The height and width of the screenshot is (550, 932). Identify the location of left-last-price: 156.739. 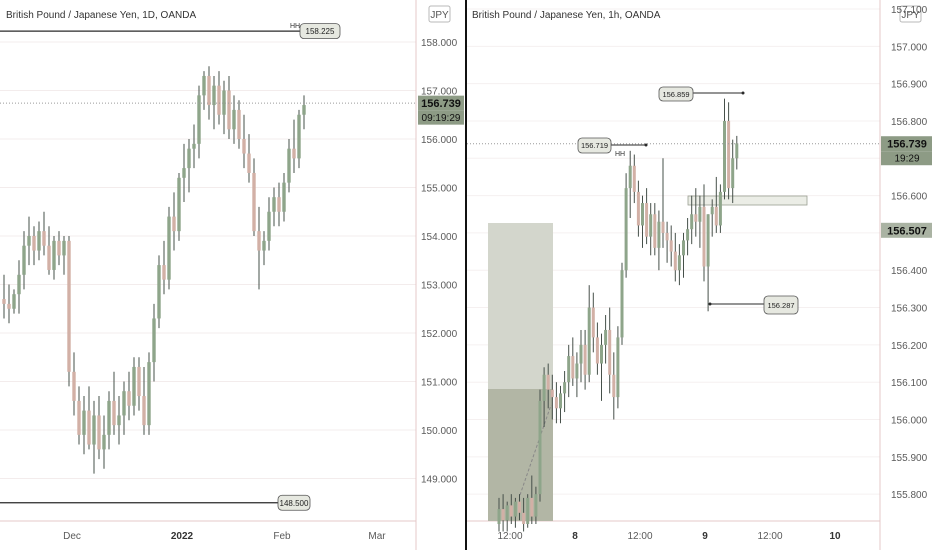
(441, 104).